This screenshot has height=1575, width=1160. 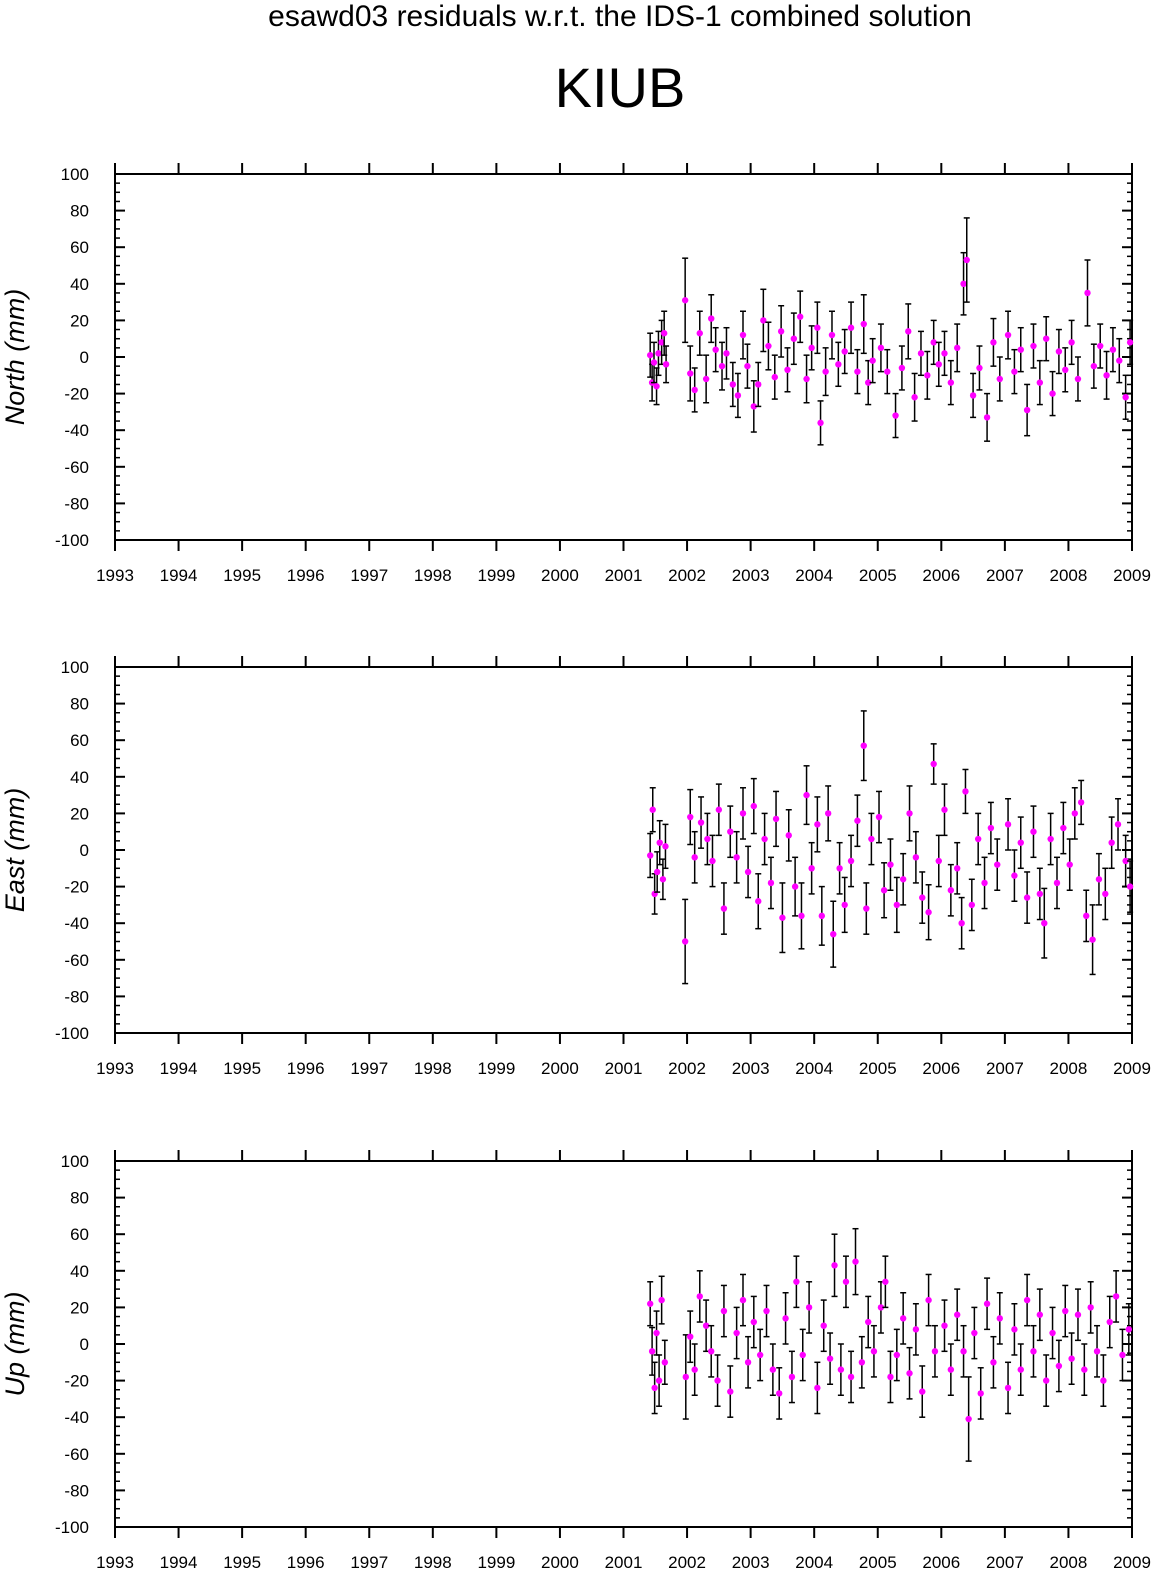 What do you see at coordinates (179, 1068) in the screenshot?
I see `x-tick-label: 1994` at bounding box center [179, 1068].